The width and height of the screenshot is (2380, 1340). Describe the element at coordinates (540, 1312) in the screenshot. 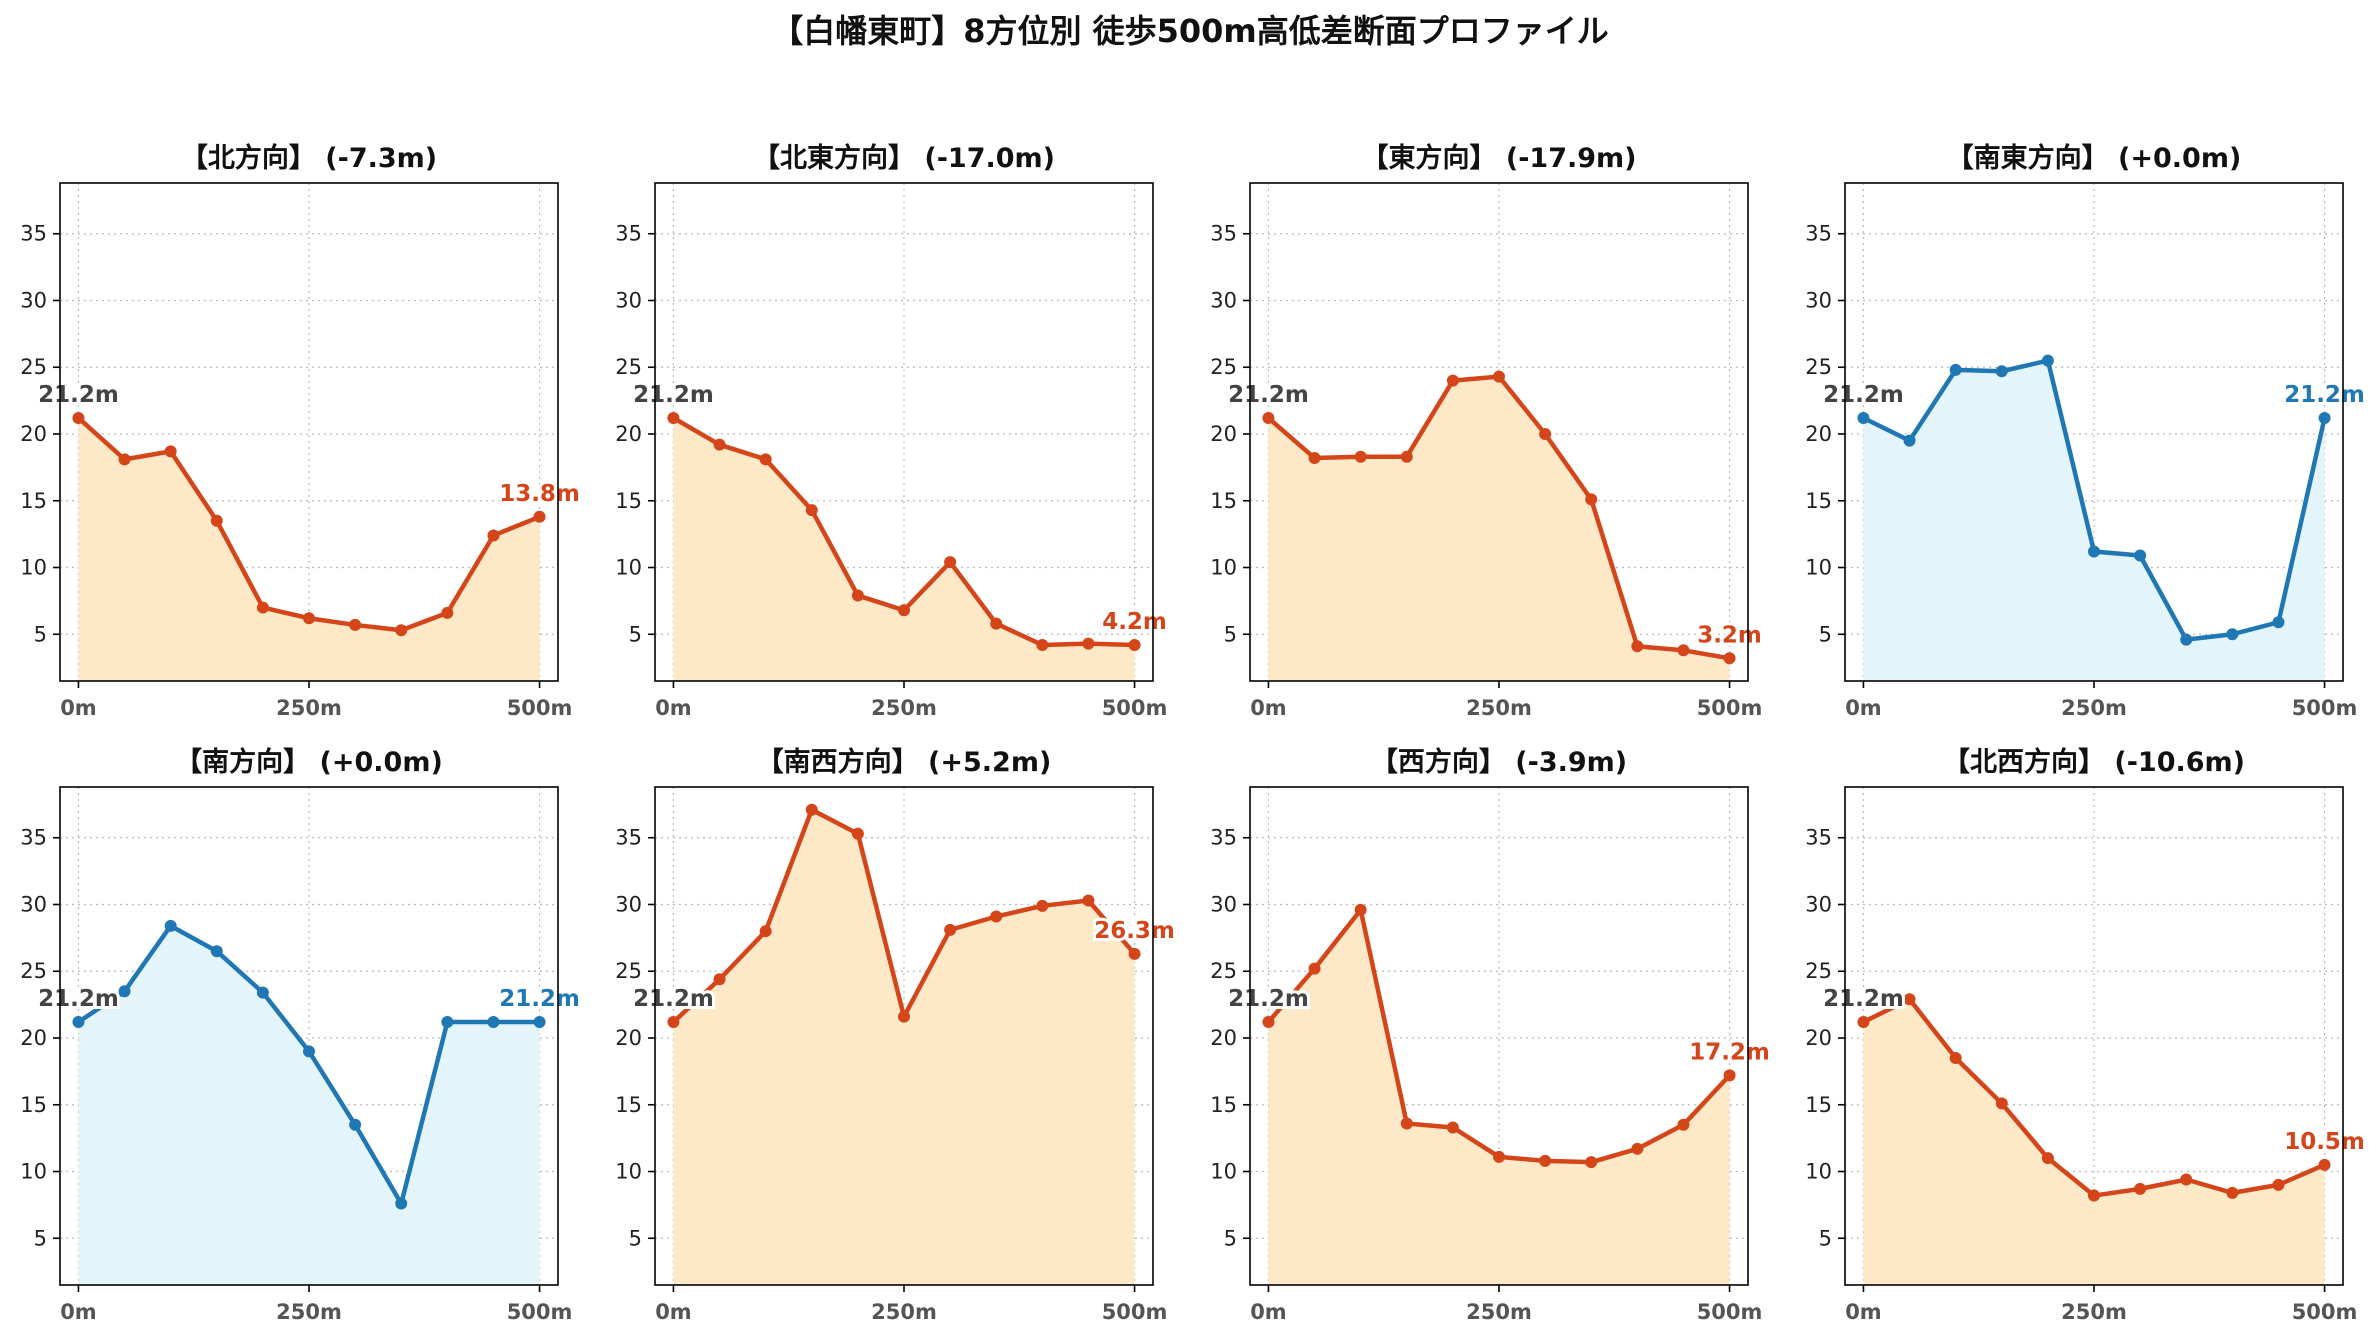

I see `x-tick-label: 500m` at that location.